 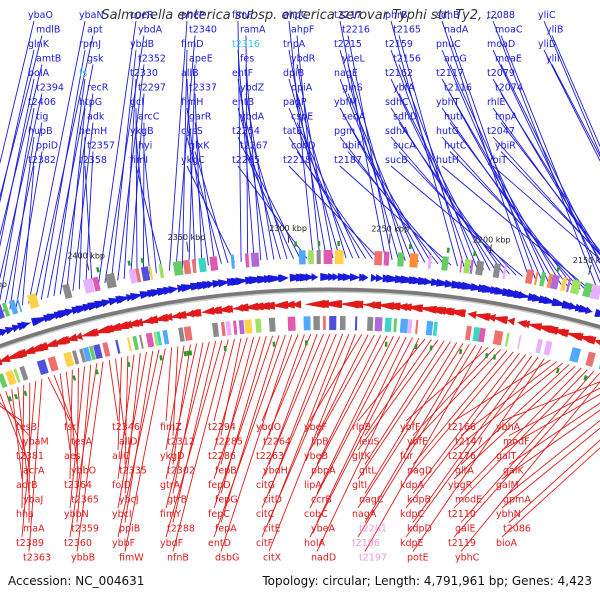 What do you see at coordinates (265, 485) in the screenshot?
I see `reverse-gene-label: citG` at bounding box center [265, 485].